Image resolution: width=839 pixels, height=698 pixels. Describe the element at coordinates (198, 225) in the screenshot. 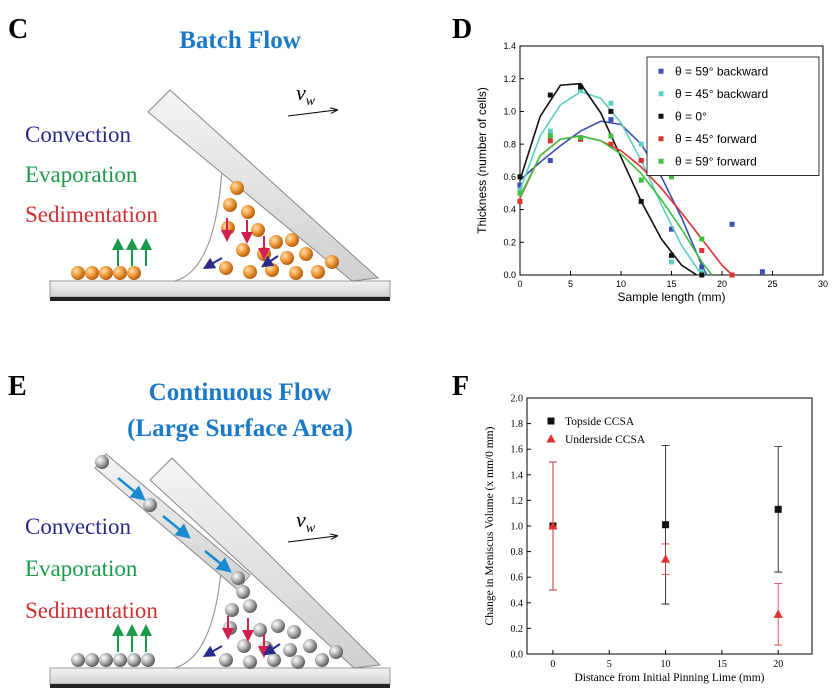

I see `meniscus` at that location.